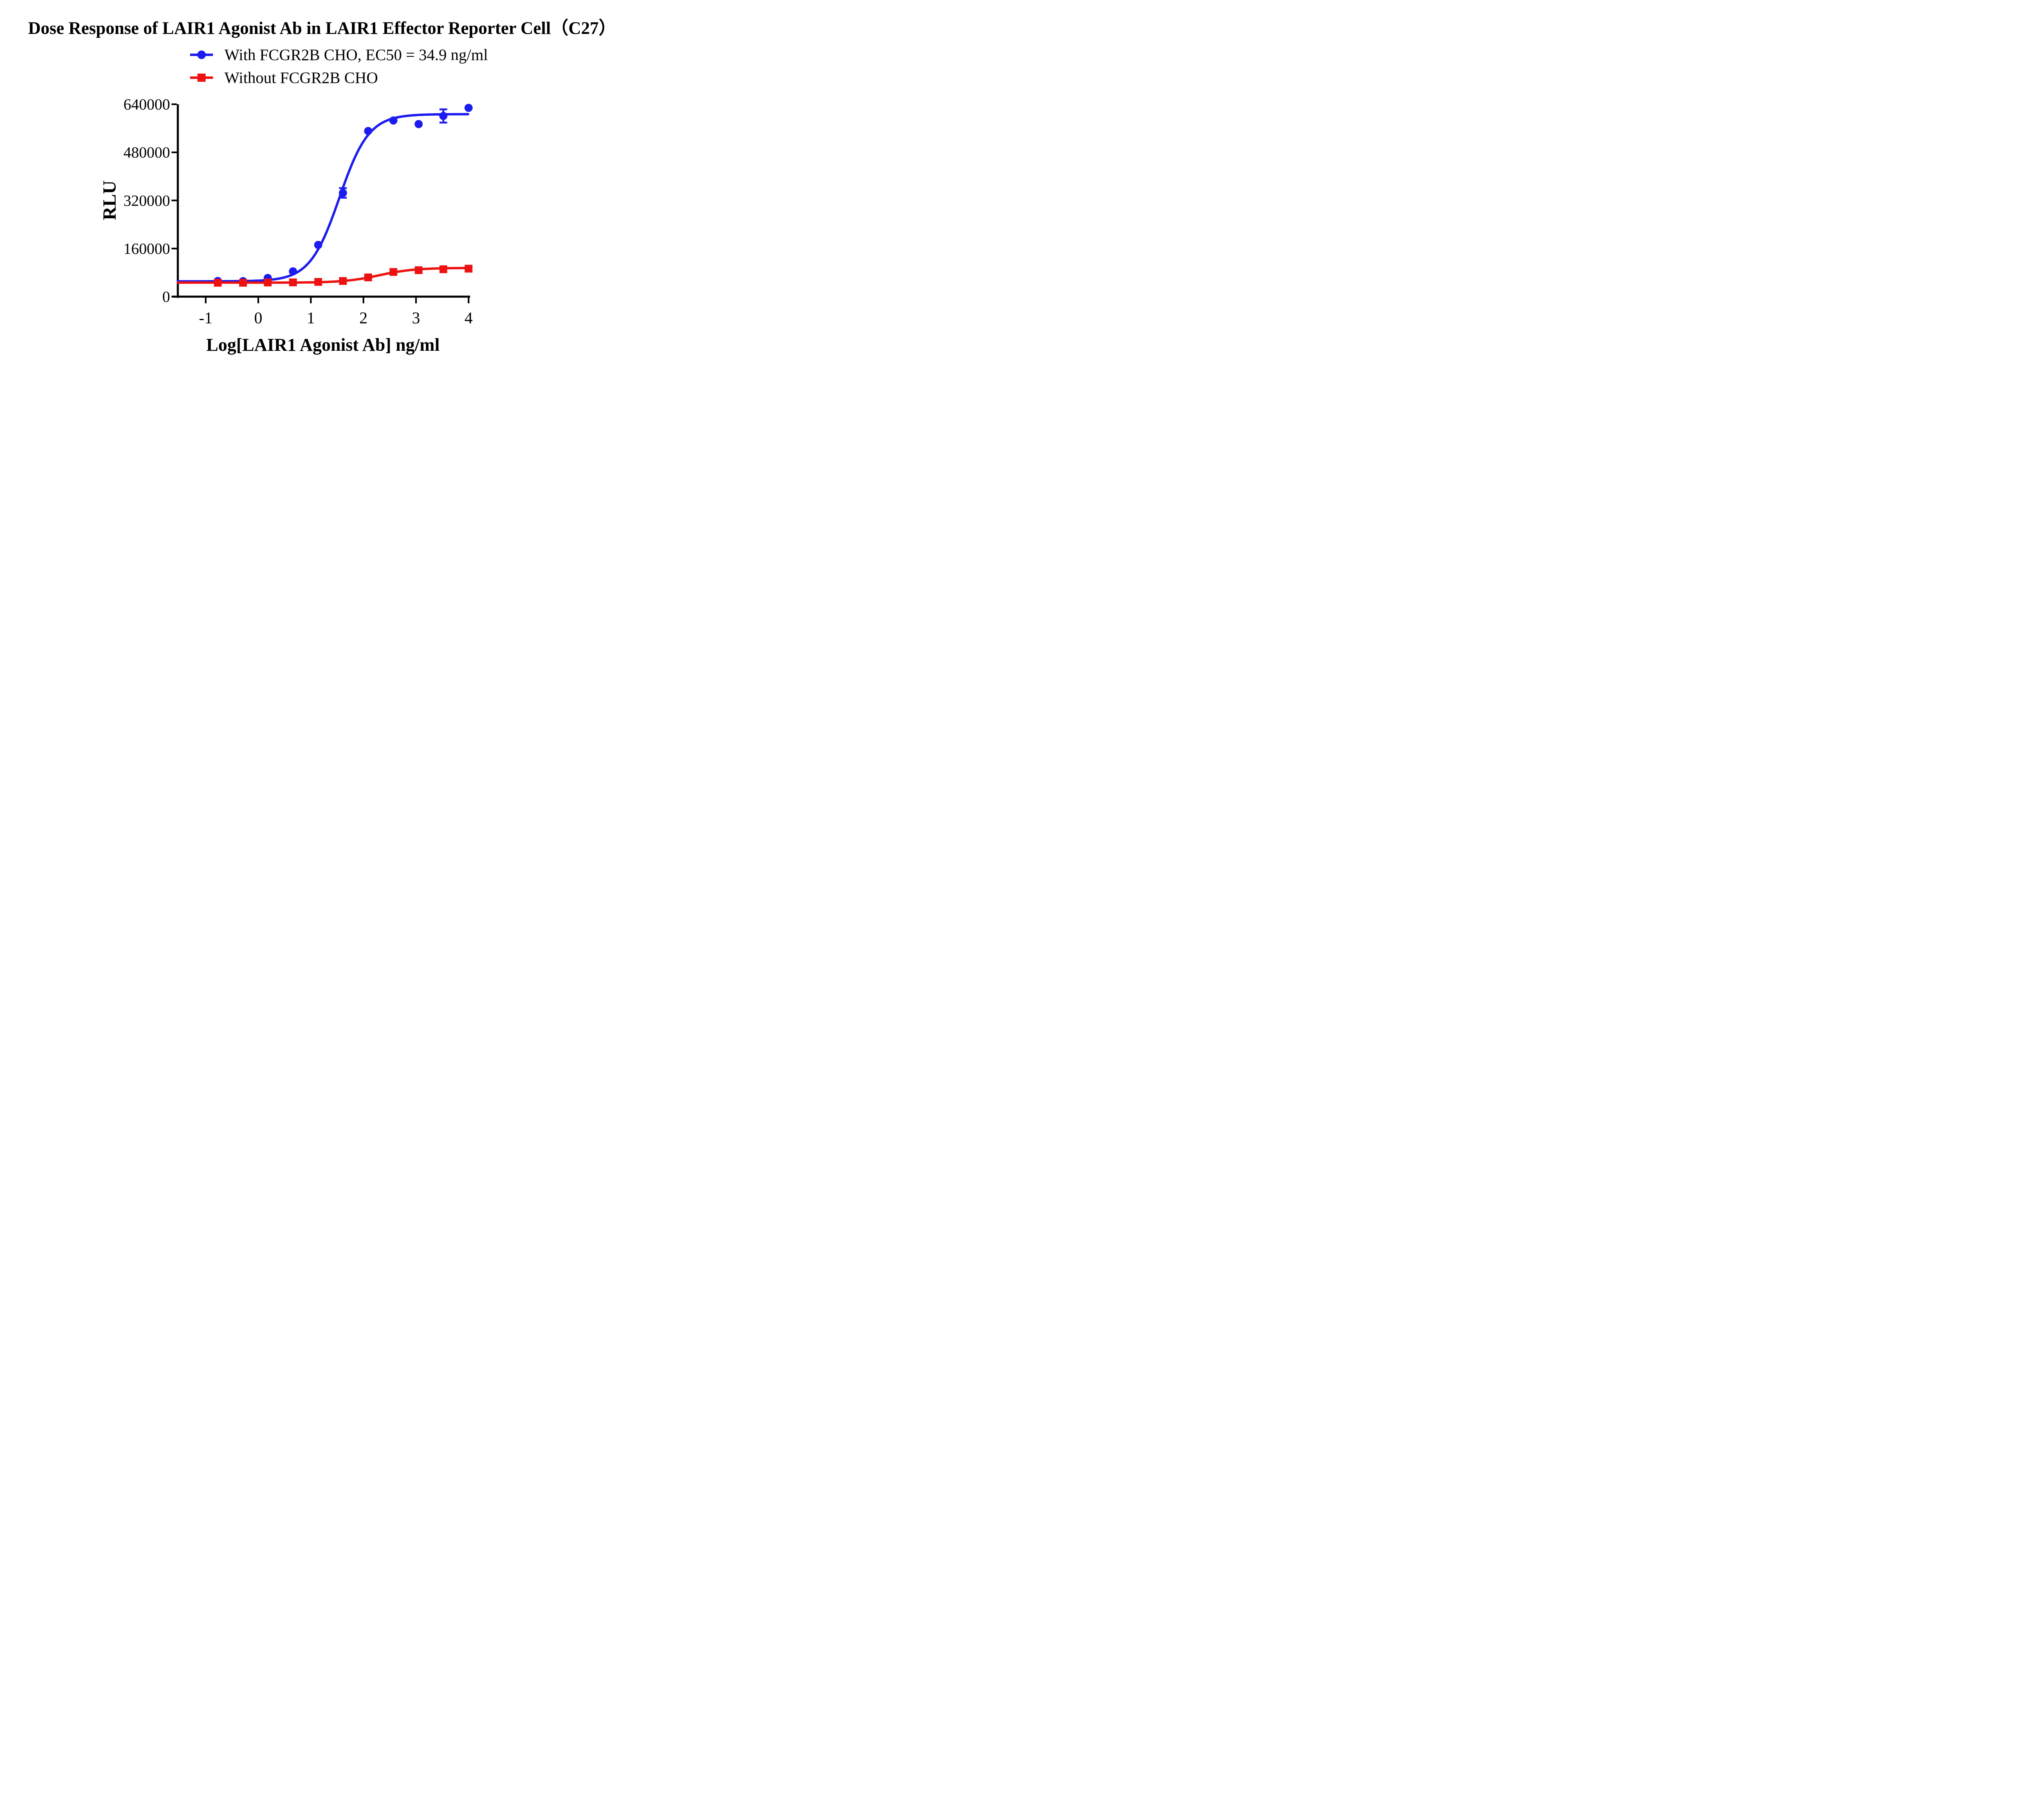 The width and height of the screenshot is (2044, 1811). Describe the element at coordinates (311, 318) in the screenshot. I see `x-tick-label: 1` at that location.